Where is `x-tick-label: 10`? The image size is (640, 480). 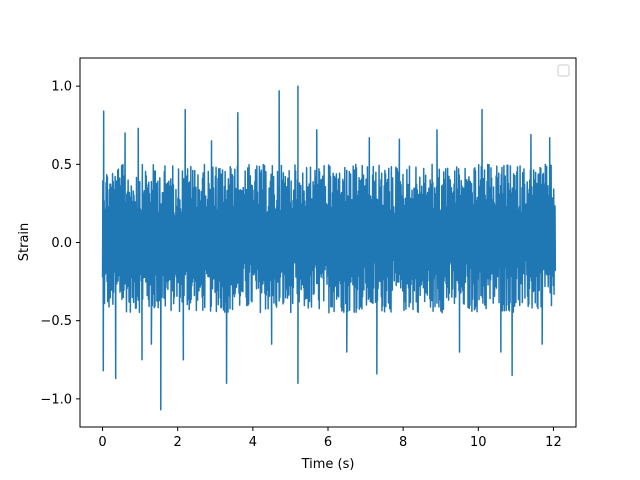 x-tick-label: 10 is located at coordinates (478, 442).